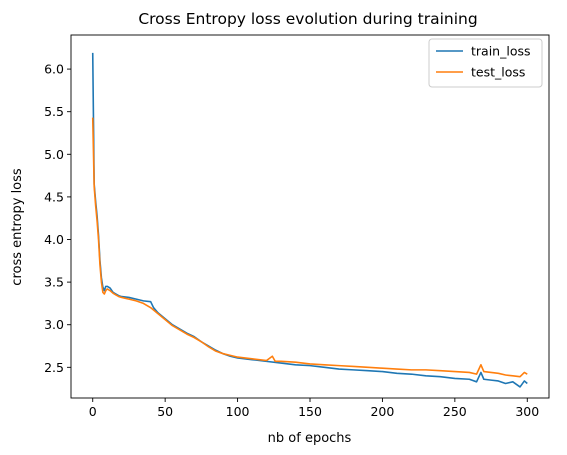 Image resolution: width=567 pixels, height=455 pixels. I want to click on legend-label-train-loss: train_loss, so click(501, 51).